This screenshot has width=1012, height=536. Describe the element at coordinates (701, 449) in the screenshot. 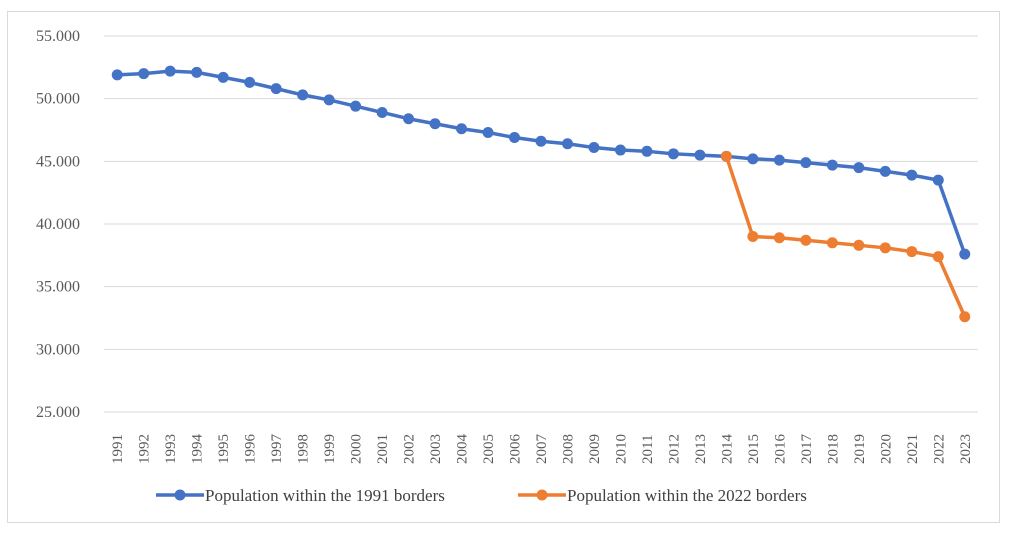

I see `x-tick-label: 2013` at that location.